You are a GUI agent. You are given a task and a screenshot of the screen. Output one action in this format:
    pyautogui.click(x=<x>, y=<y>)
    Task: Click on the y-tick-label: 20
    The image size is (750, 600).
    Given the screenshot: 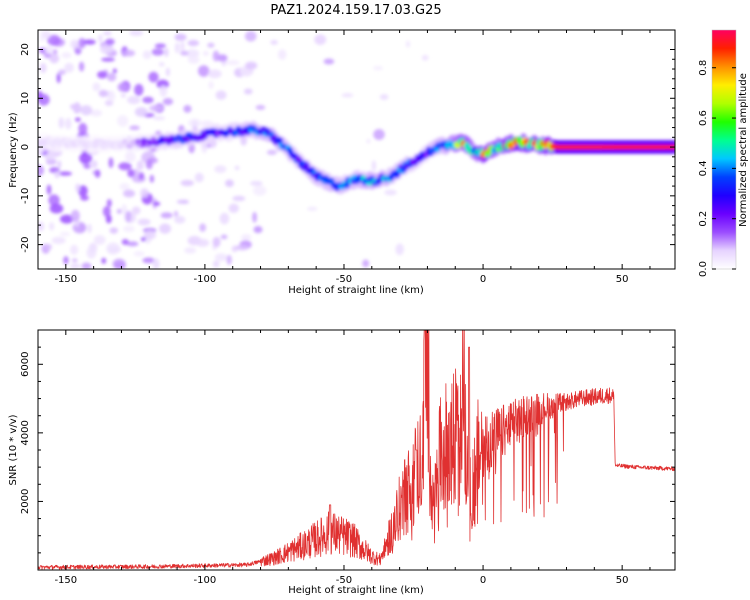 What is the action you would take?
    pyautogui.click(x=25, y=49)
    